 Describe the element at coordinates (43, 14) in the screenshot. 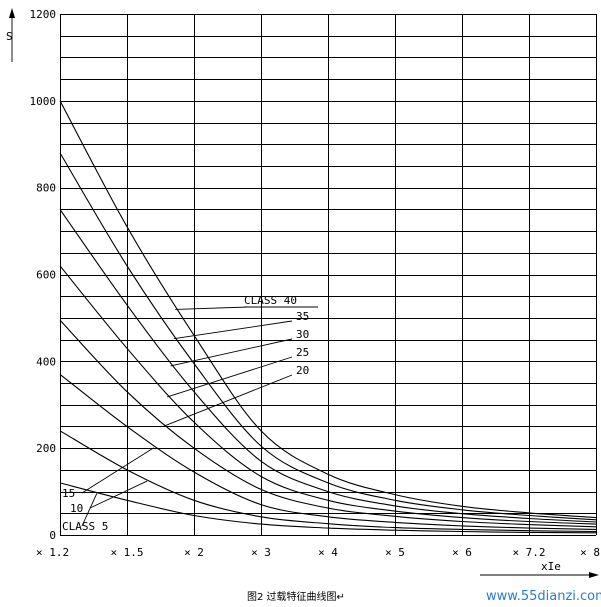

I see `y-tick-label: 1200` at that location.